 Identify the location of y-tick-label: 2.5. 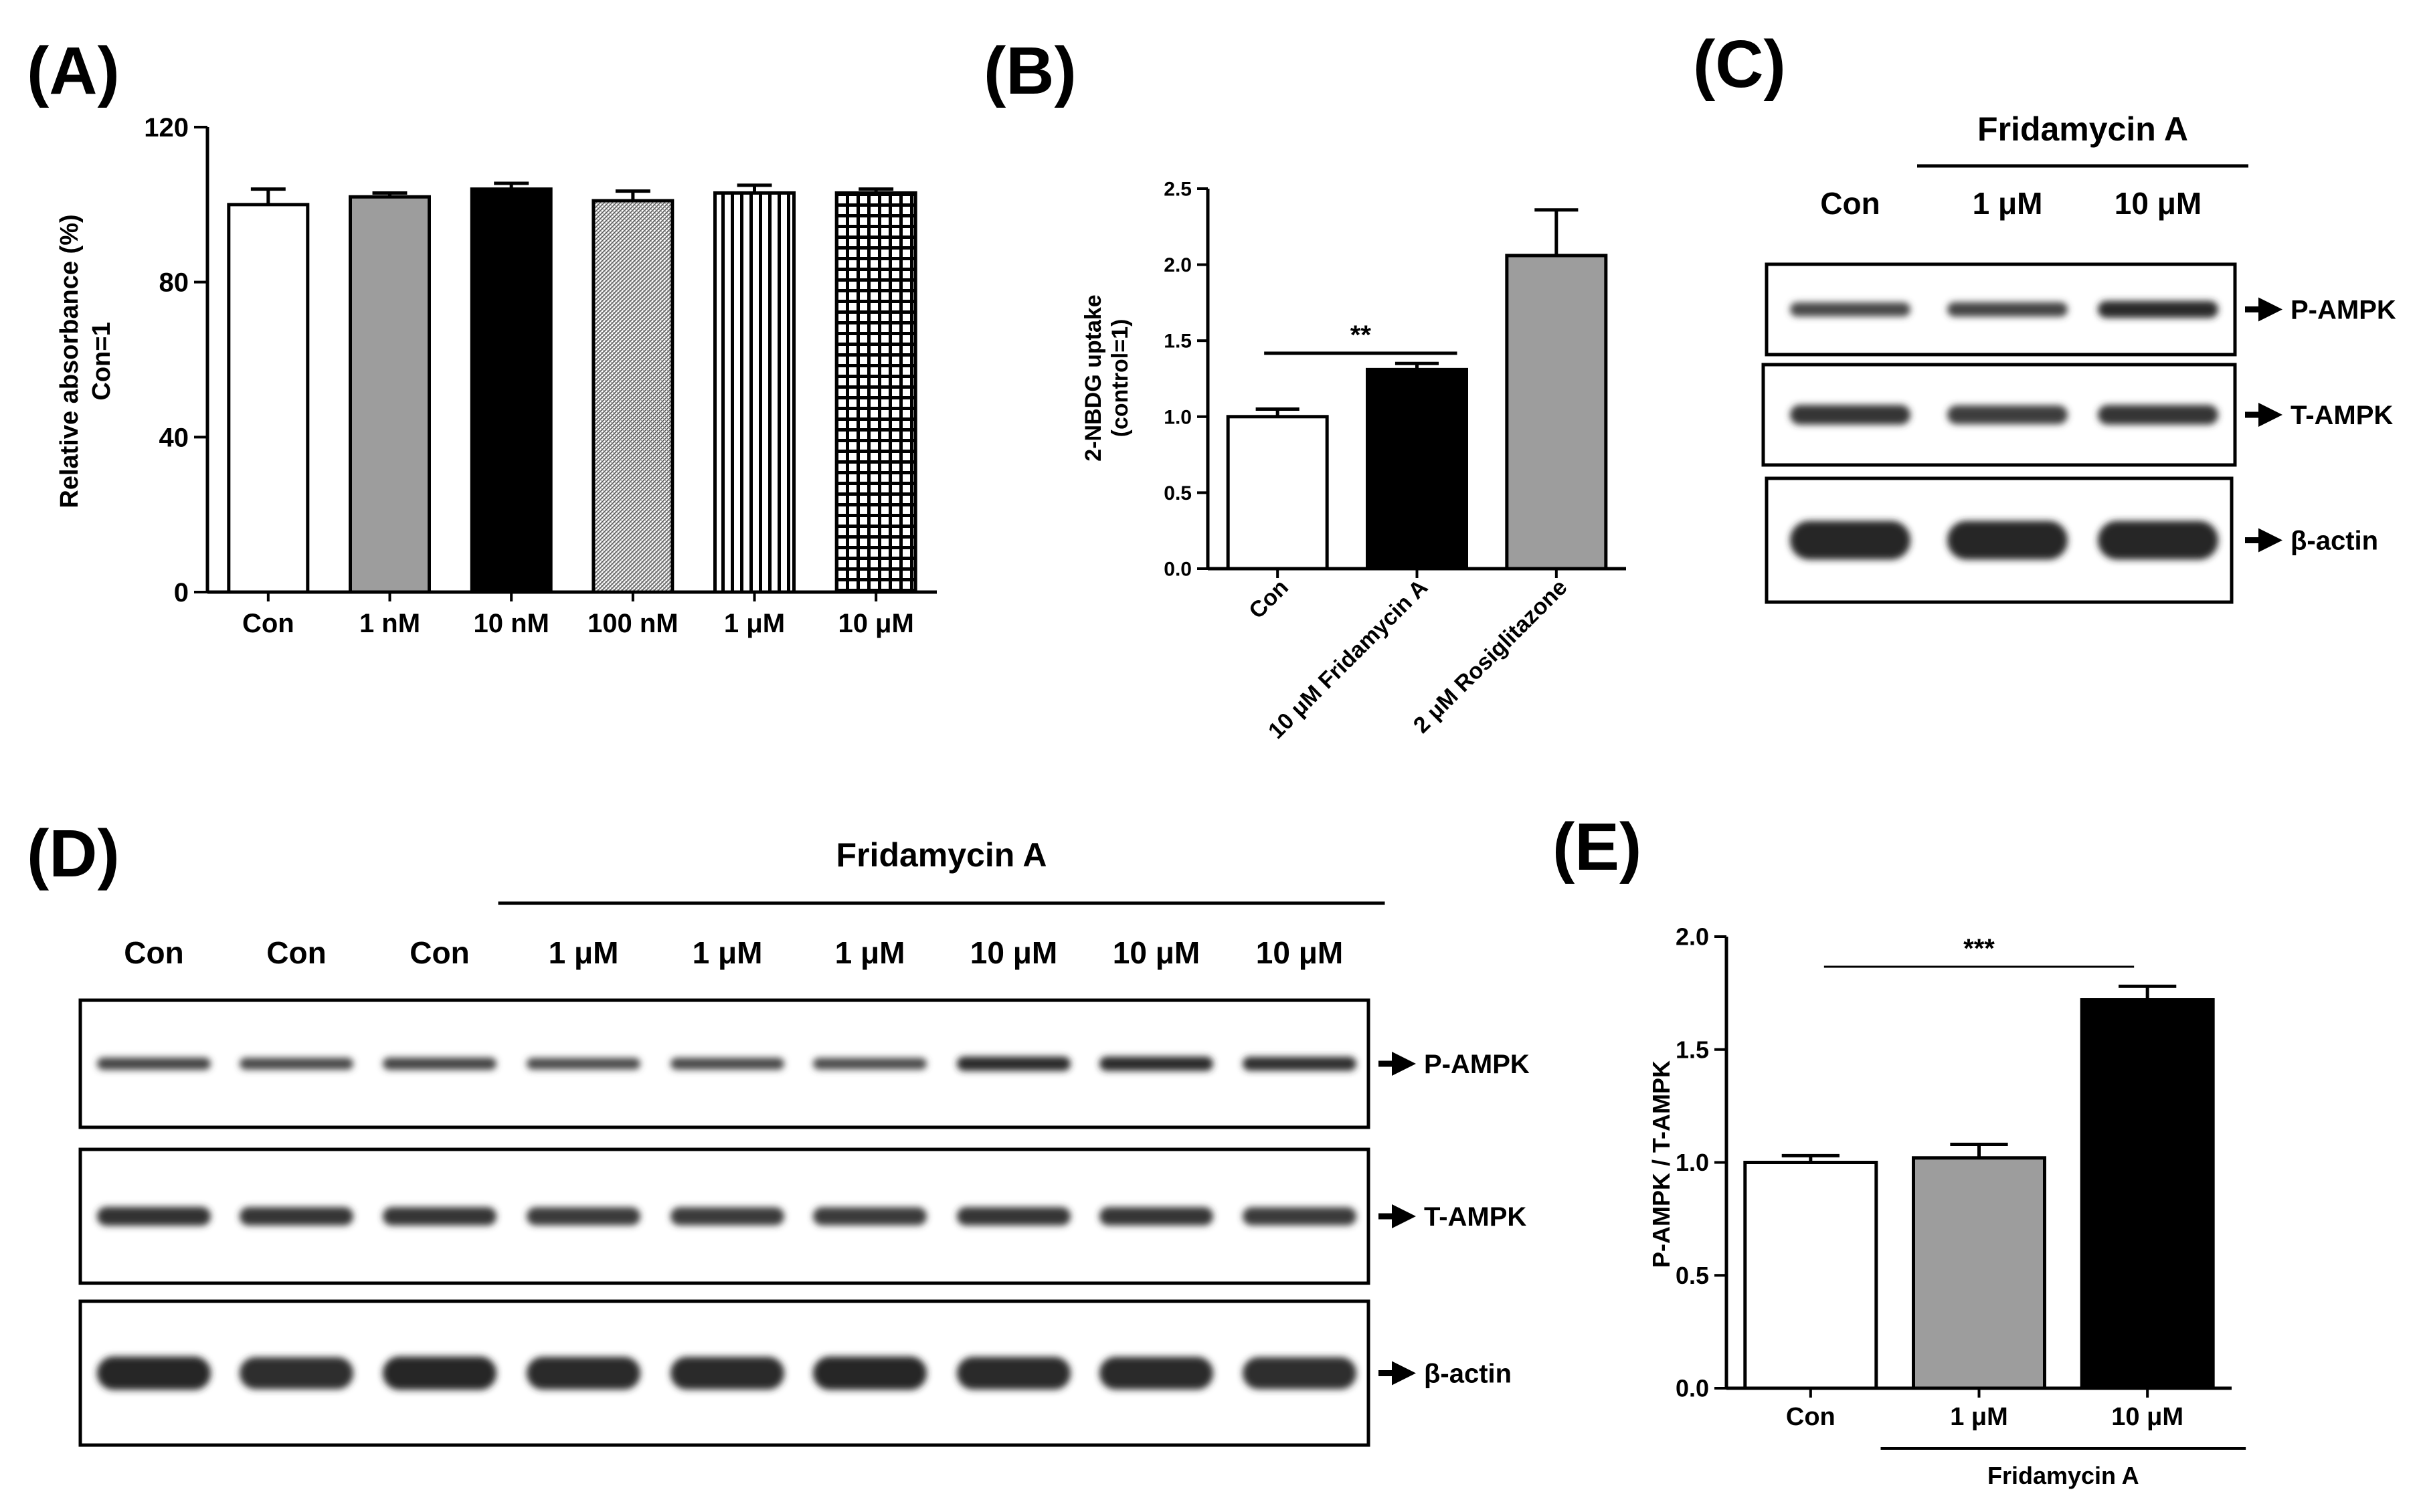
(1178, 190).